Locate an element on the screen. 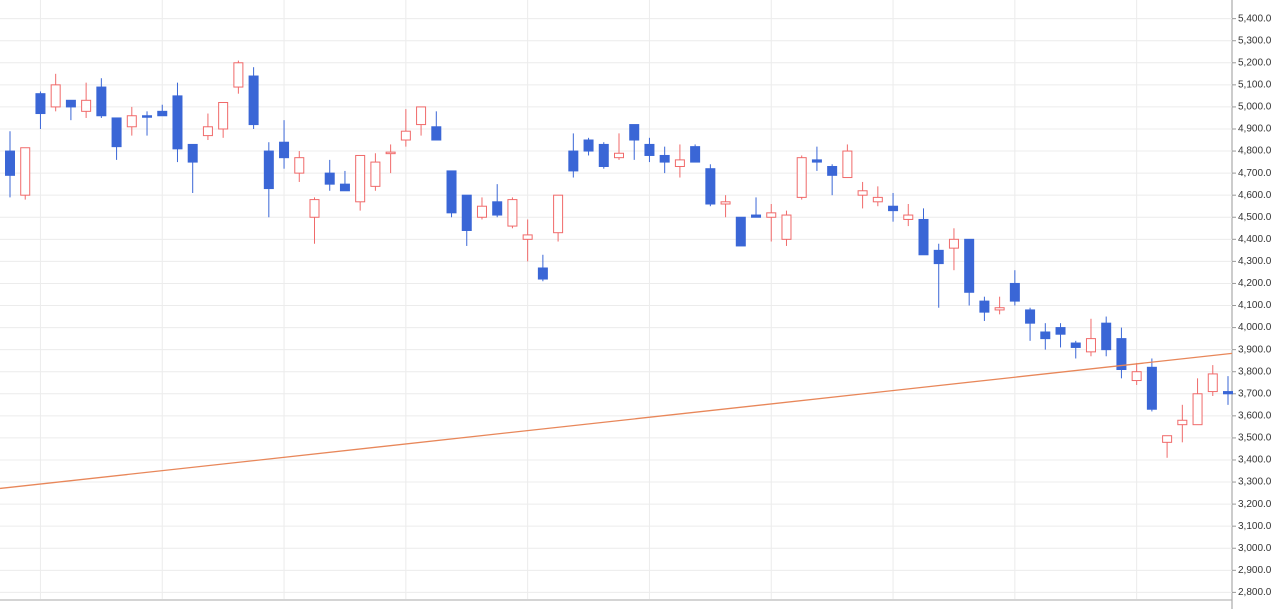 The height and width of the screenshot is (609, 1280). y-tick-label: 5,000.0 is located at coordinates (1255, 107).